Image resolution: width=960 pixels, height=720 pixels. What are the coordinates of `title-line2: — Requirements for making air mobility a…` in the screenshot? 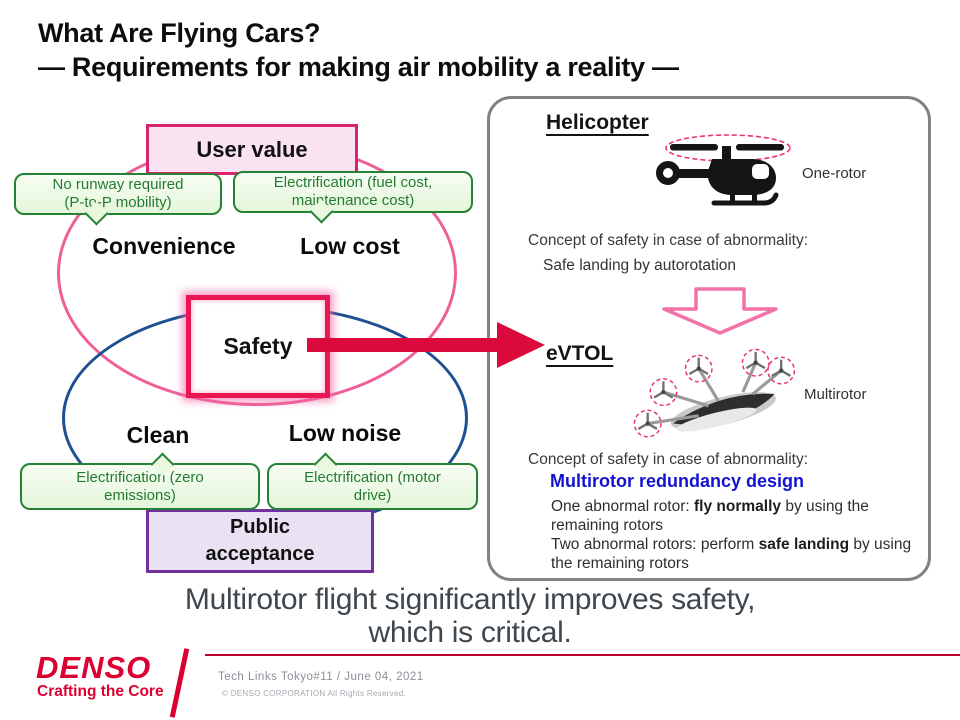 It's located at (358, 67).